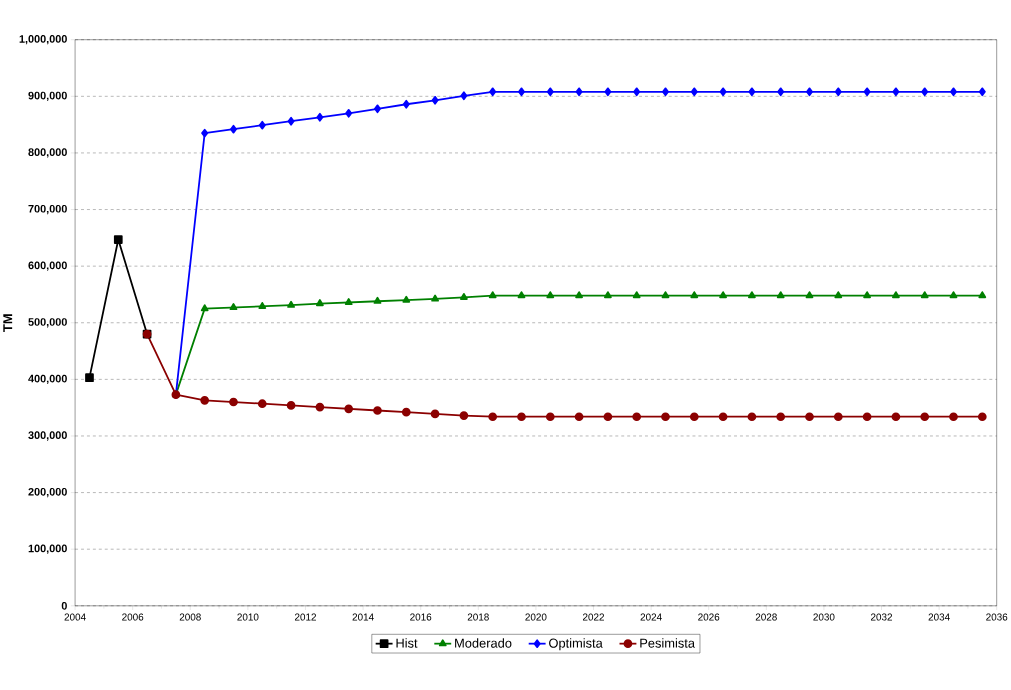  I want to click on x-tick-label: 2026, so click(709, 617).